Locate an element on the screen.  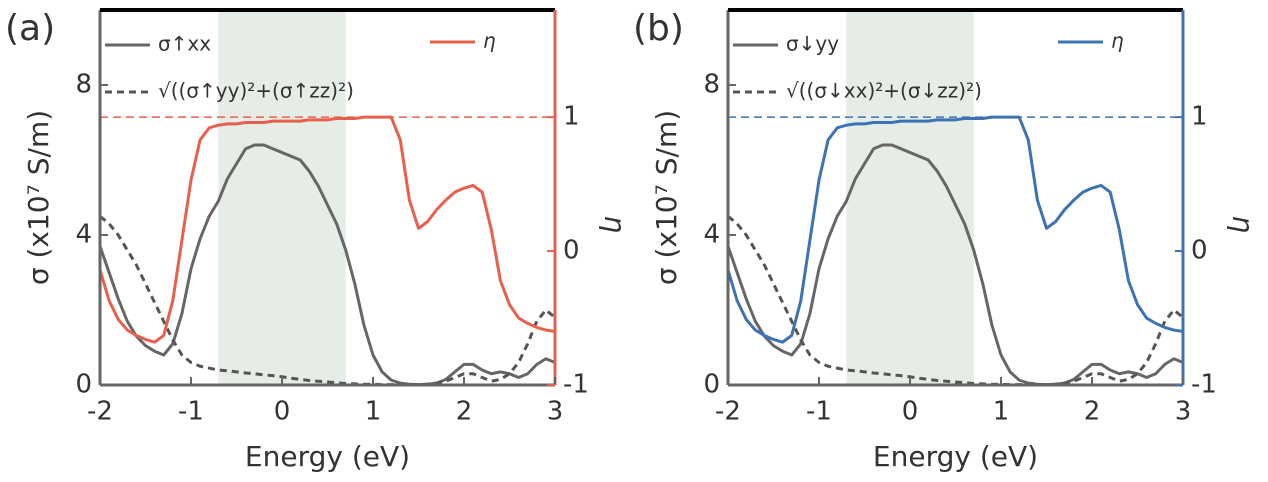
legend-label: σ↓yy is located at coordinates (812, 44).